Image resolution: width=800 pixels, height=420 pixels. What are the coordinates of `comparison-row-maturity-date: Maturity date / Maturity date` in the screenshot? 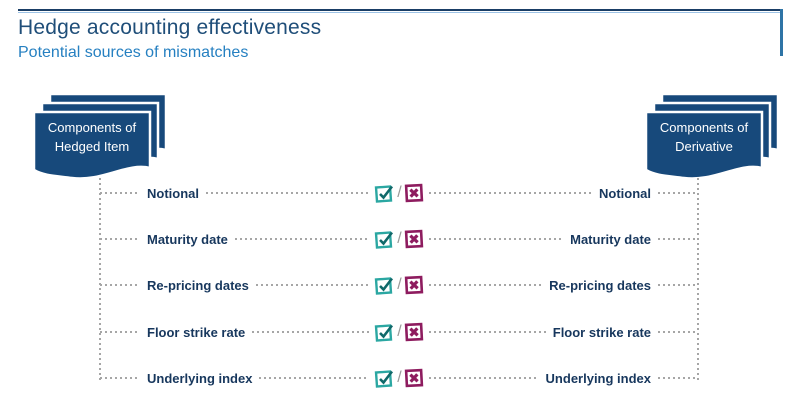 It's located at (399, 239).